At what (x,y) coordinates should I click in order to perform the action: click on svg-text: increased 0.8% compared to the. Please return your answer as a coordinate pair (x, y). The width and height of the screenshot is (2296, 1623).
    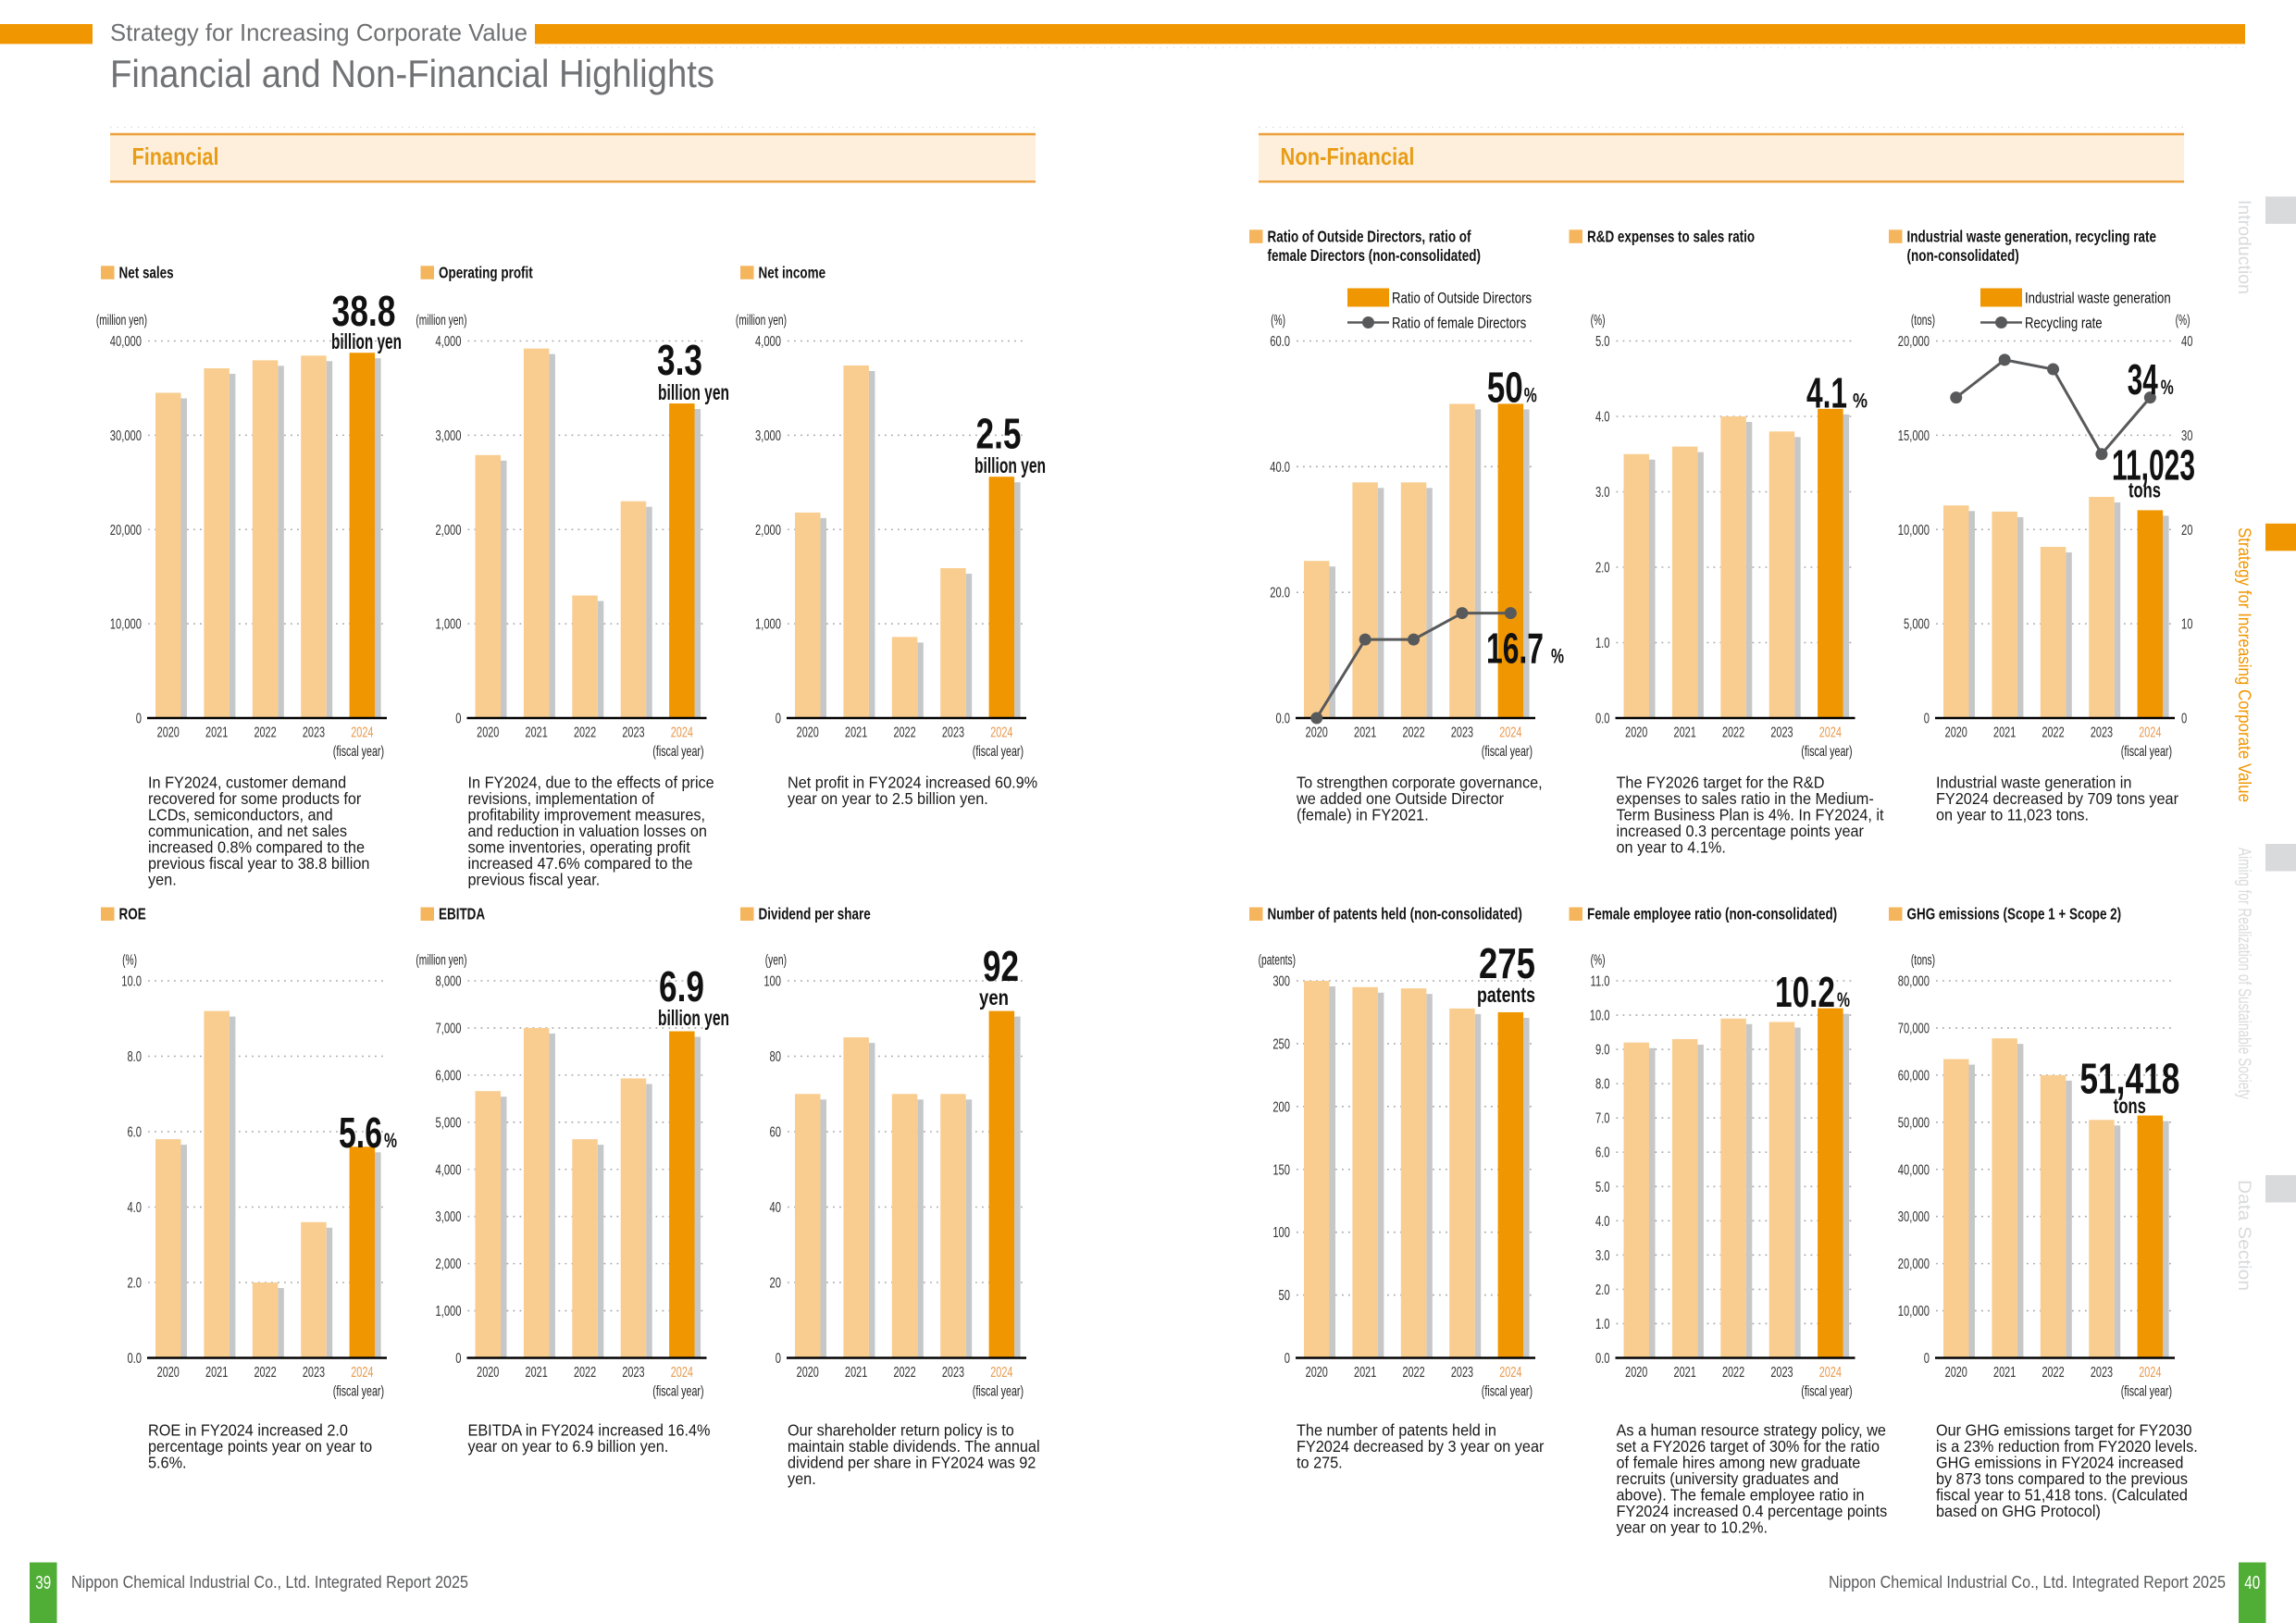
    Looking at the image, I should click on (256, 847).